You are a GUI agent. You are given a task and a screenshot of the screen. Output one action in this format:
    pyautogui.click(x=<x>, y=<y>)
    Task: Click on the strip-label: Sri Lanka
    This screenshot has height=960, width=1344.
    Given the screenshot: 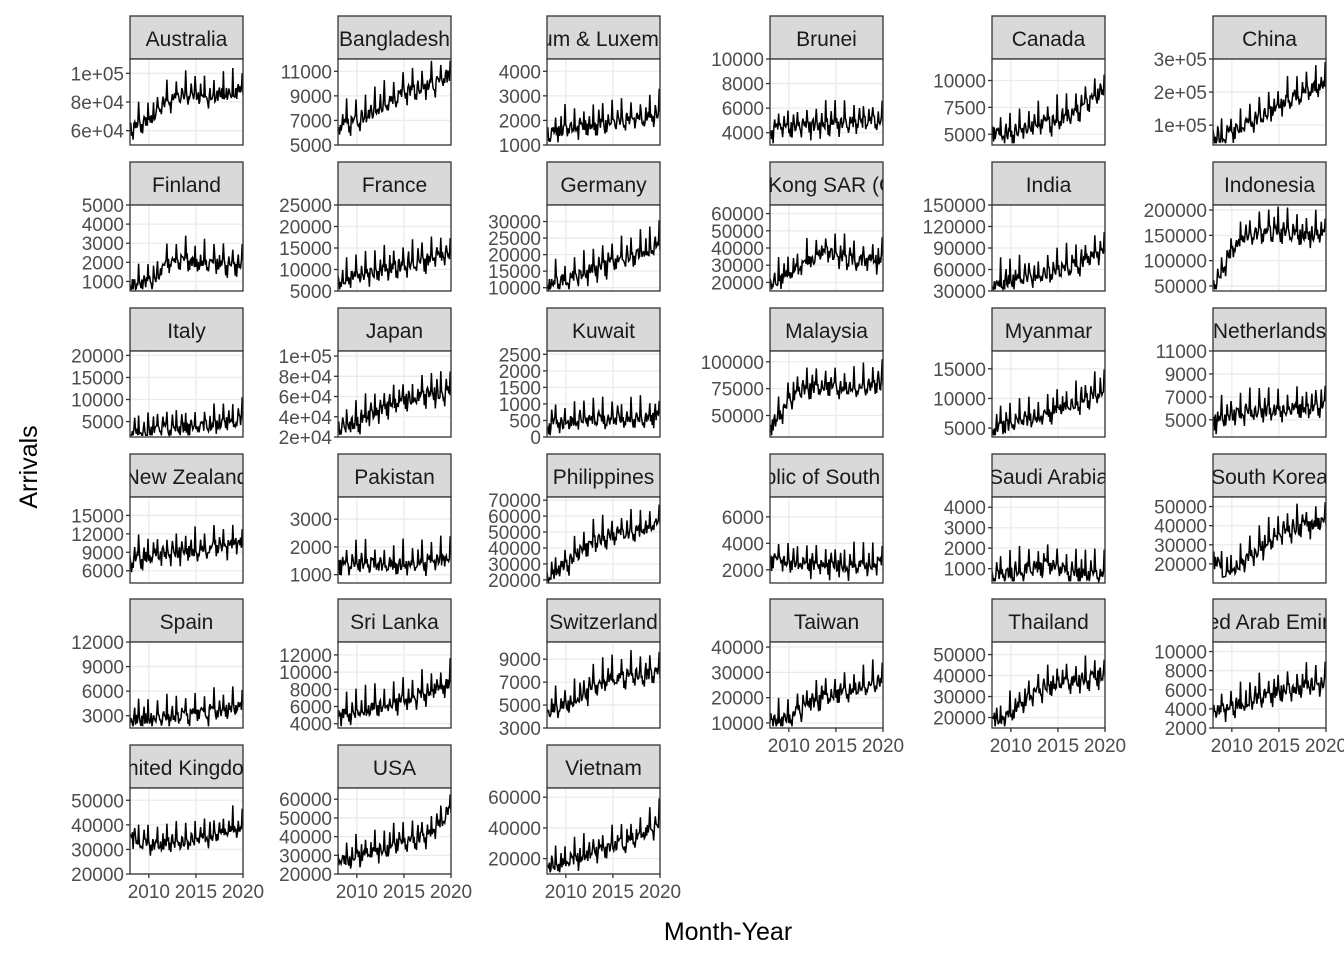 What is the action you would take?
    pyautogui.click(x=394, y=622)
    